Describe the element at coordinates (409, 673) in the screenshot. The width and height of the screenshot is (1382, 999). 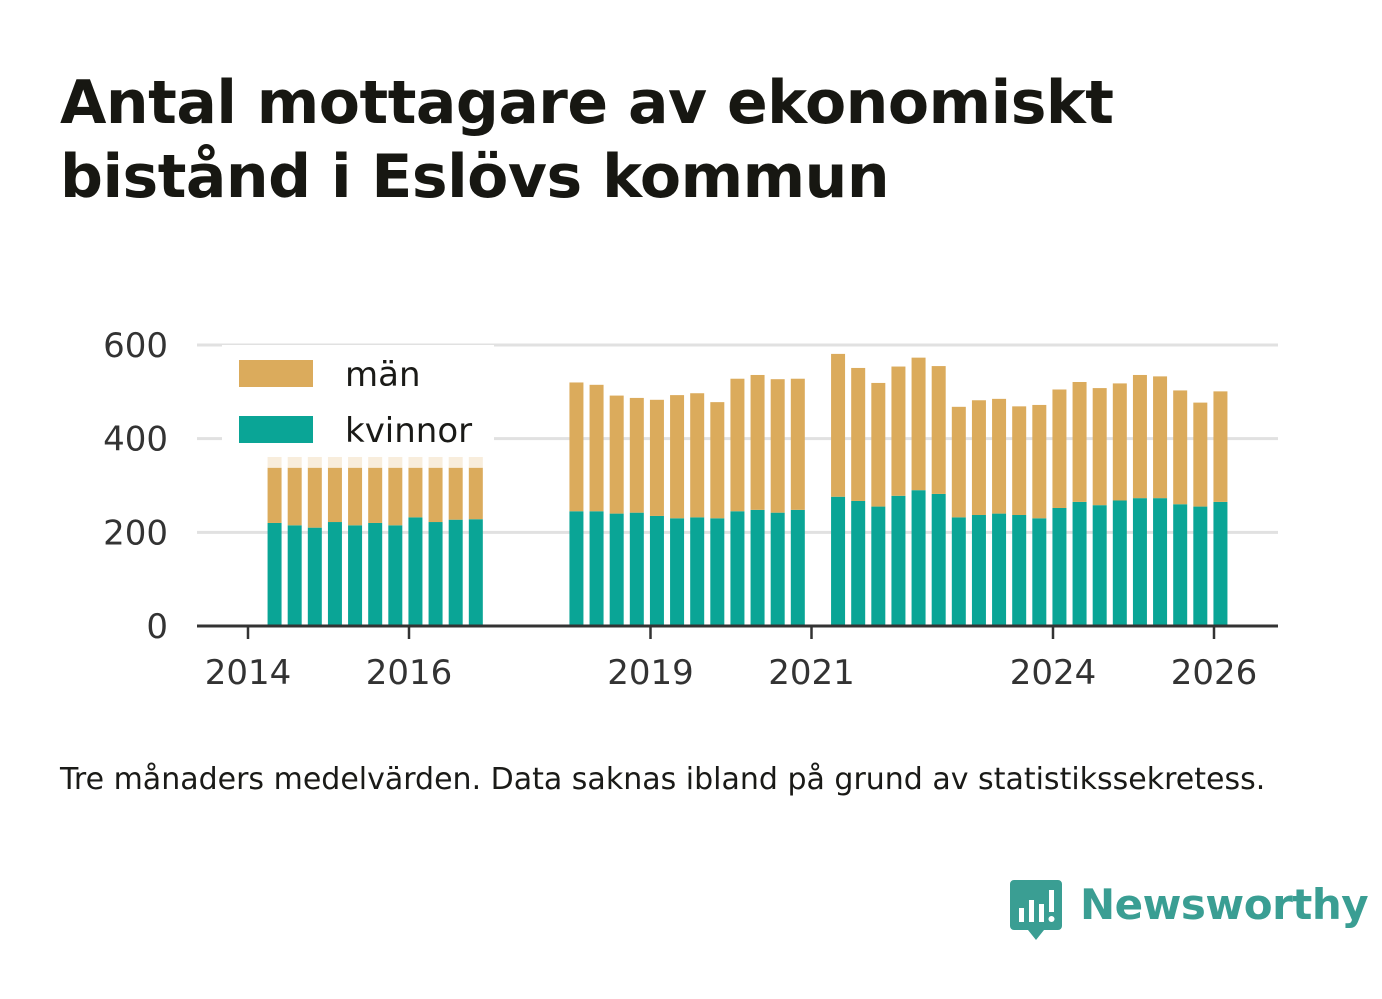
I see `x-tick-label: 2016` at that location.